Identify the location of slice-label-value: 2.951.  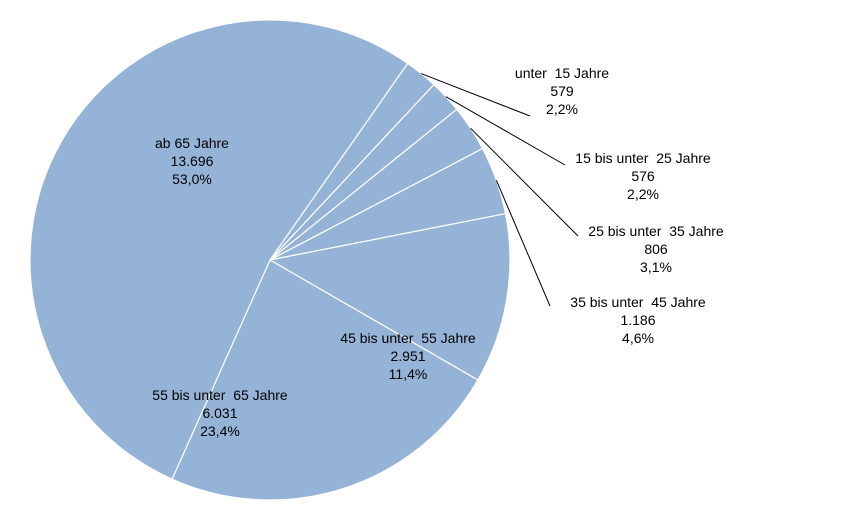
(407, 356).